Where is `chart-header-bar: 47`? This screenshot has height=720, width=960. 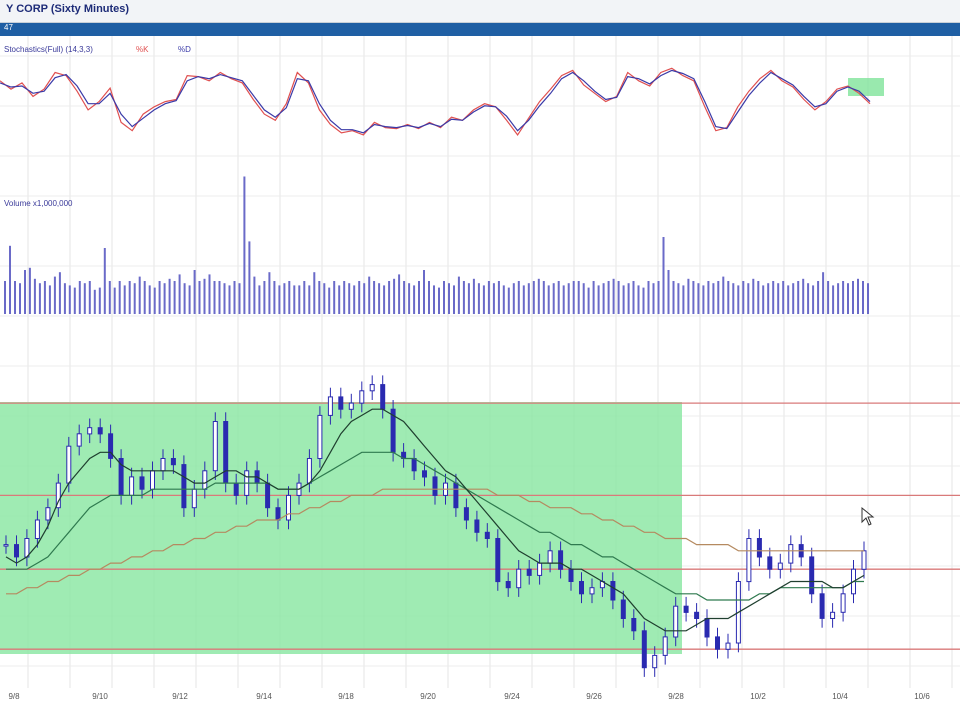 chart-header-bar: 47 is located at coordinates (480, 29).